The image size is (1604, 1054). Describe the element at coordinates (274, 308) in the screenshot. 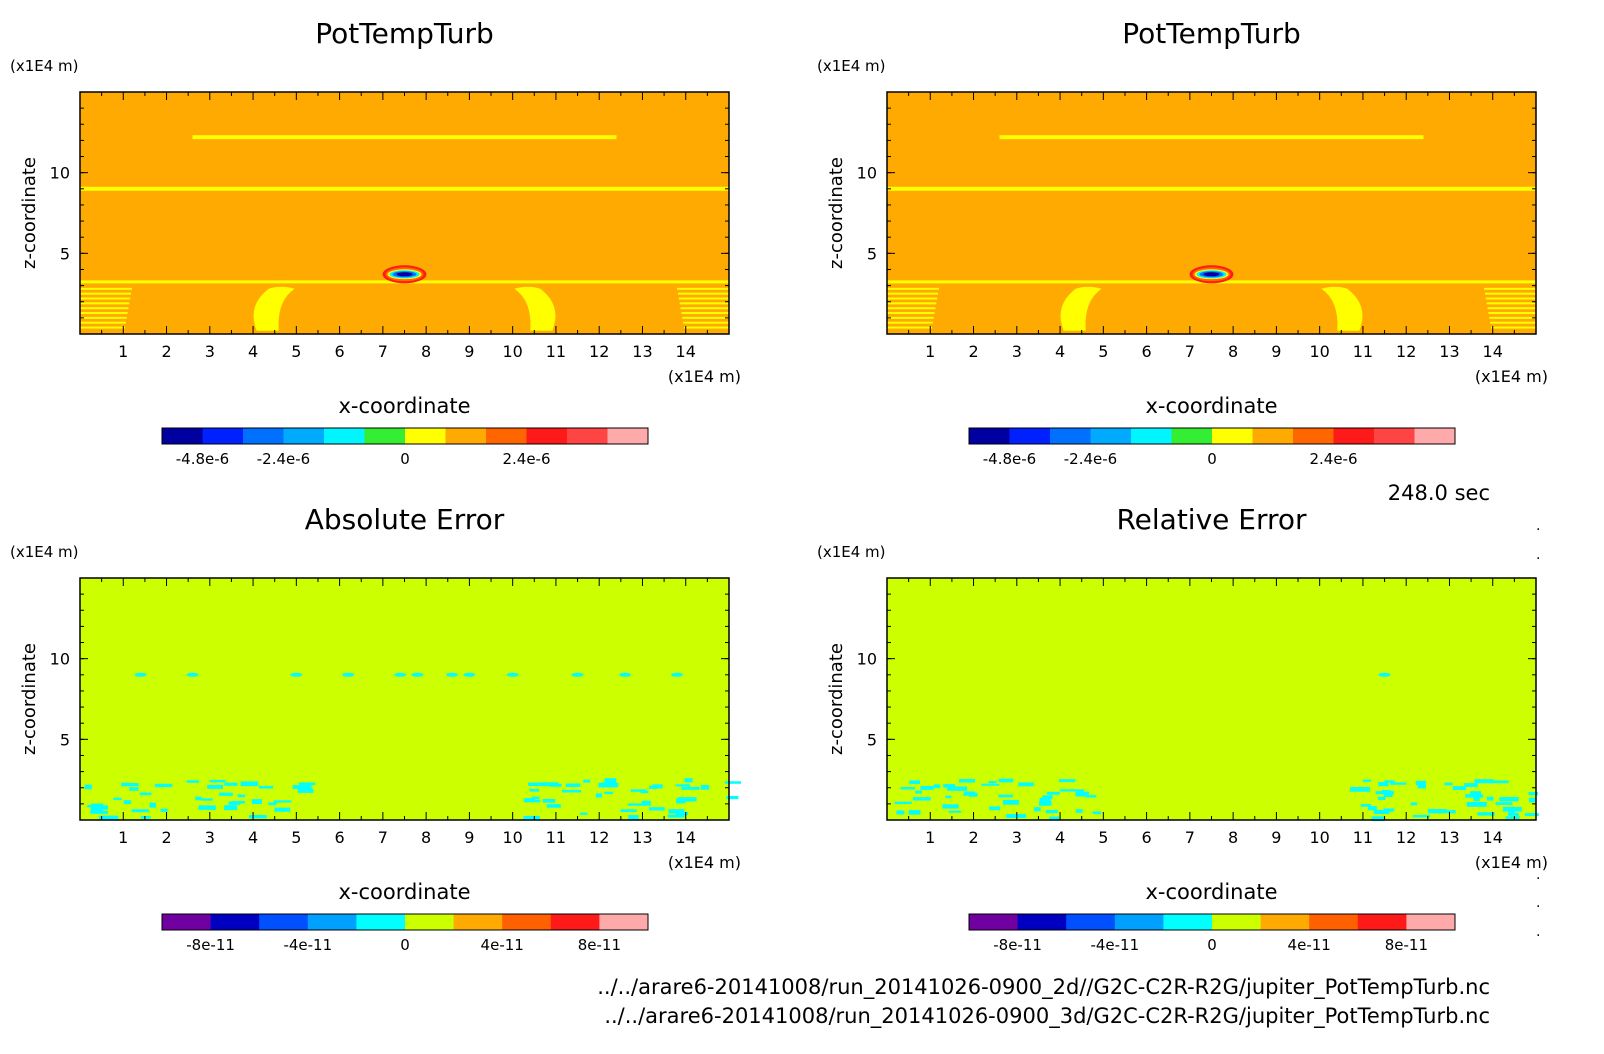

I see `thermal-plume` at that location.